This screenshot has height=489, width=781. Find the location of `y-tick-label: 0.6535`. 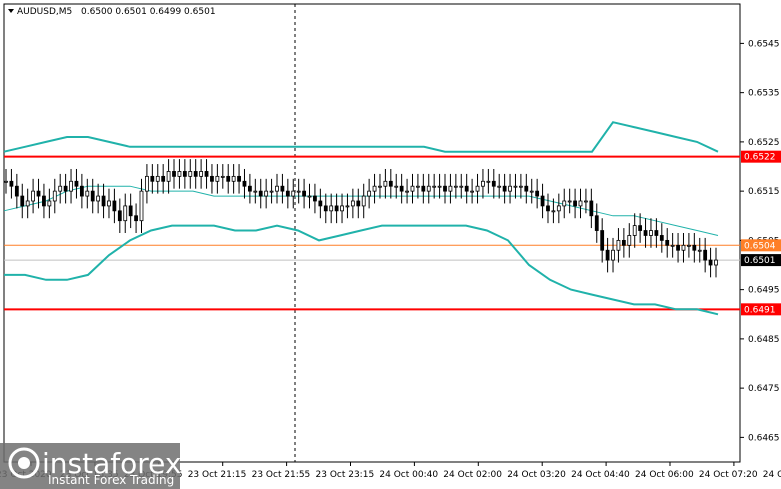

y-tick-label: 0.6535 is located at coordinates (764, 94).